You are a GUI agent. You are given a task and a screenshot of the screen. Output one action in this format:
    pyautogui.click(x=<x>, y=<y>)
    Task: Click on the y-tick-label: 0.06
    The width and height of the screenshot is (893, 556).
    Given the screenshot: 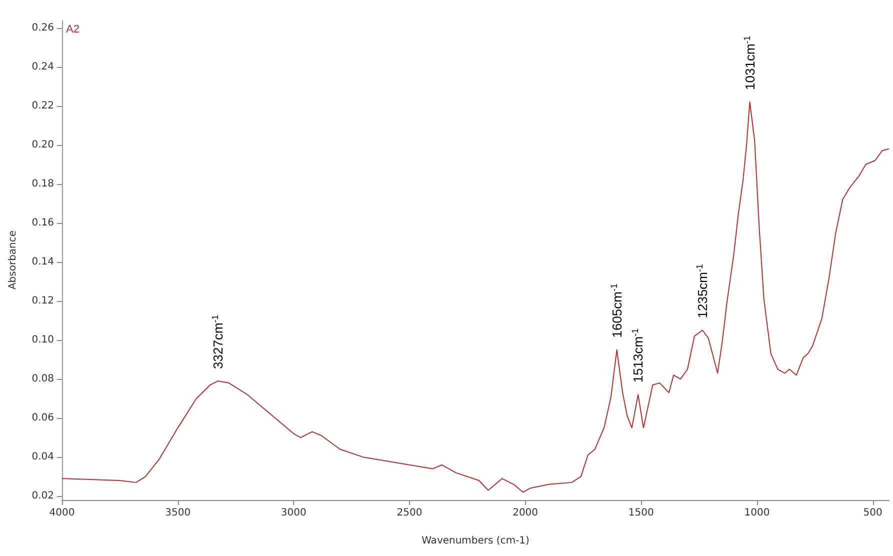 What is the action you would take?
    pyautogui.click(x=43, y=418)
    